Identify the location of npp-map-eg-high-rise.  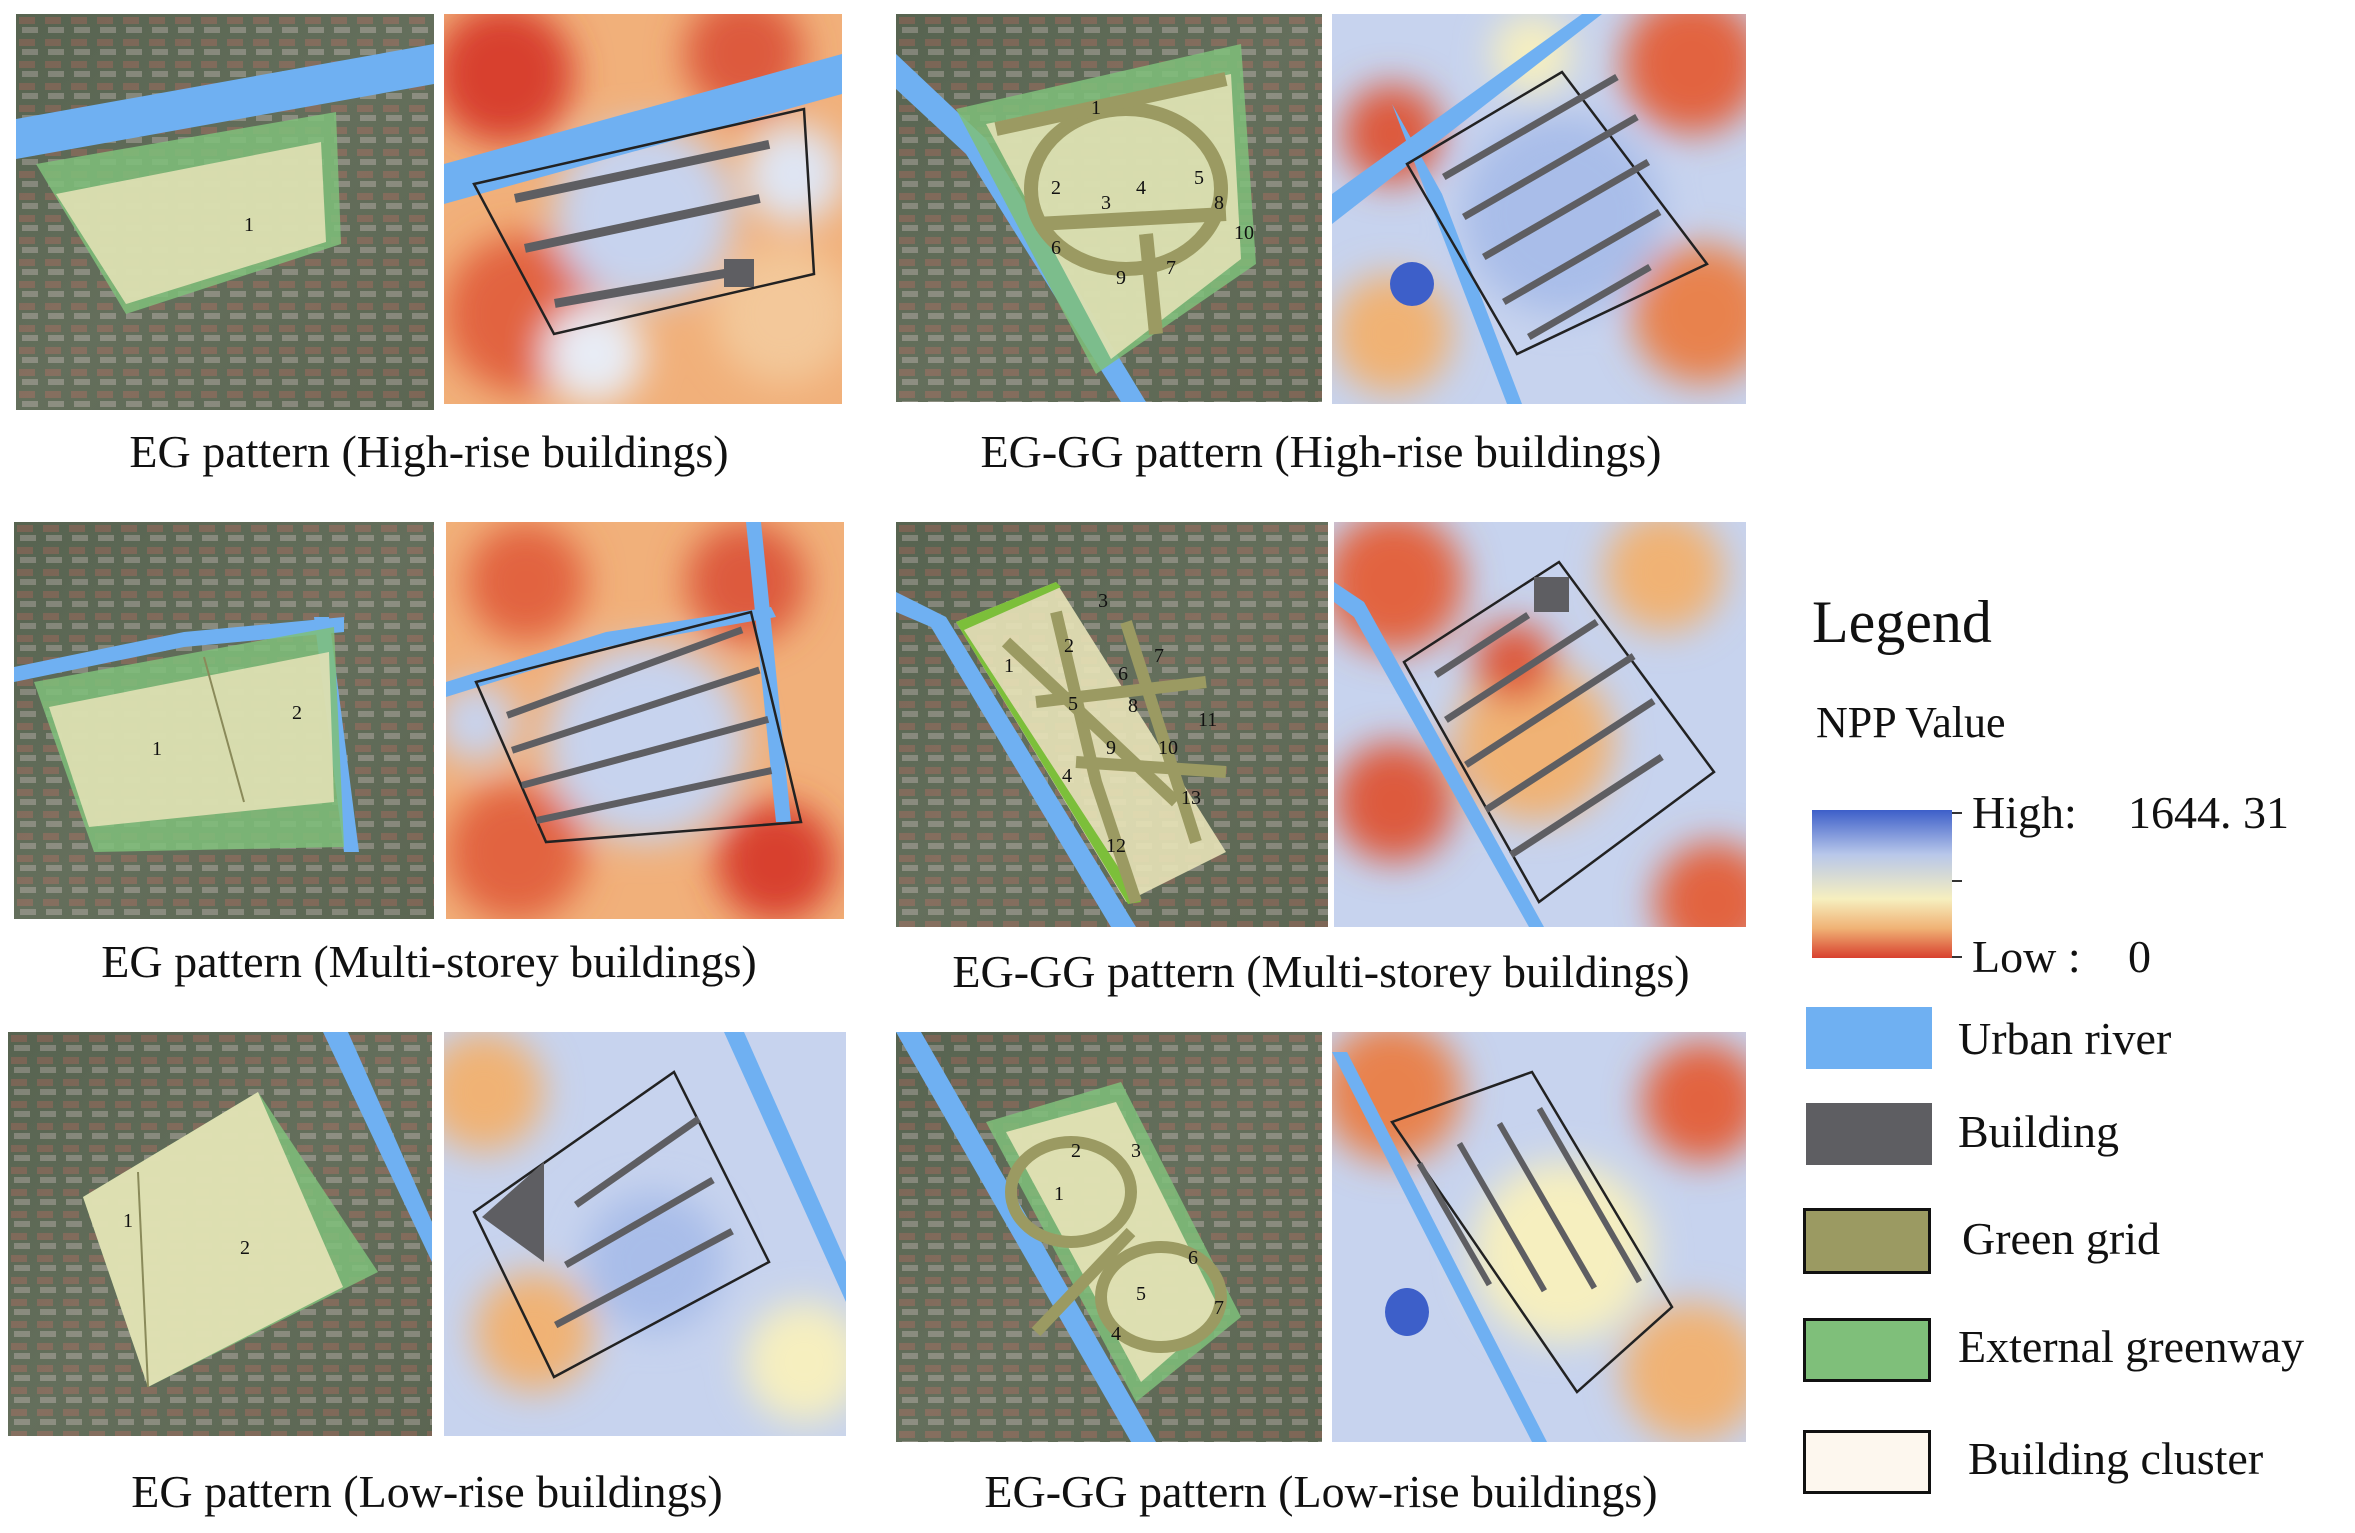
(643, 209).